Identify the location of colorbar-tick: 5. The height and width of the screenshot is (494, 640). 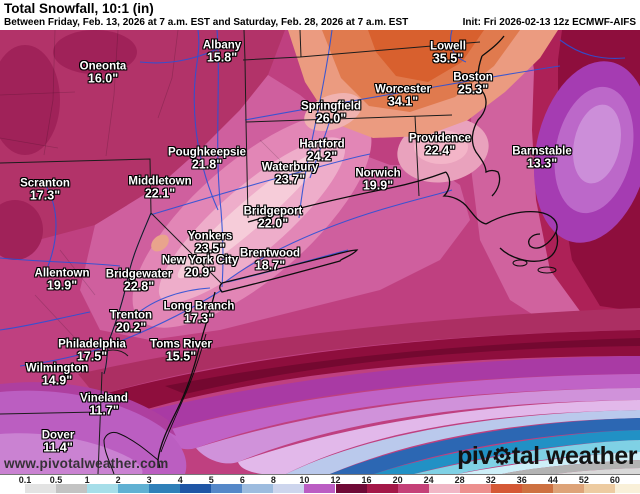
(211, 480).